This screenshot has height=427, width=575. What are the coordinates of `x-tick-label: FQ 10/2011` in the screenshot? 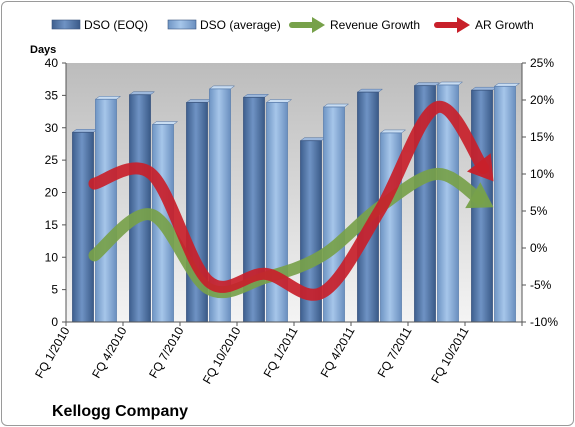 It's located at (450, 354).